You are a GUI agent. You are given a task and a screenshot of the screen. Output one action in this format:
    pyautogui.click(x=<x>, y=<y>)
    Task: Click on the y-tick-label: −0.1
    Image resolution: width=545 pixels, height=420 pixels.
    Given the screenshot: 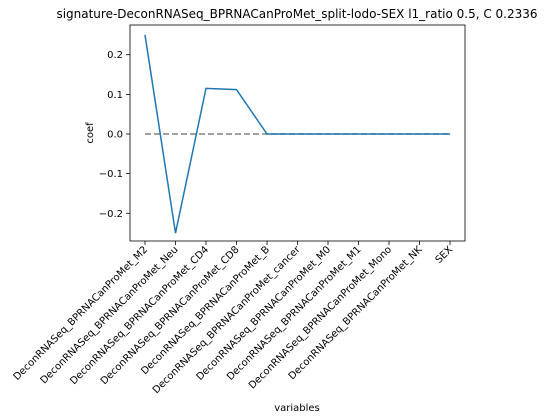 What is the action you would take?
    pyautogui.click(x=111, y=174)
    